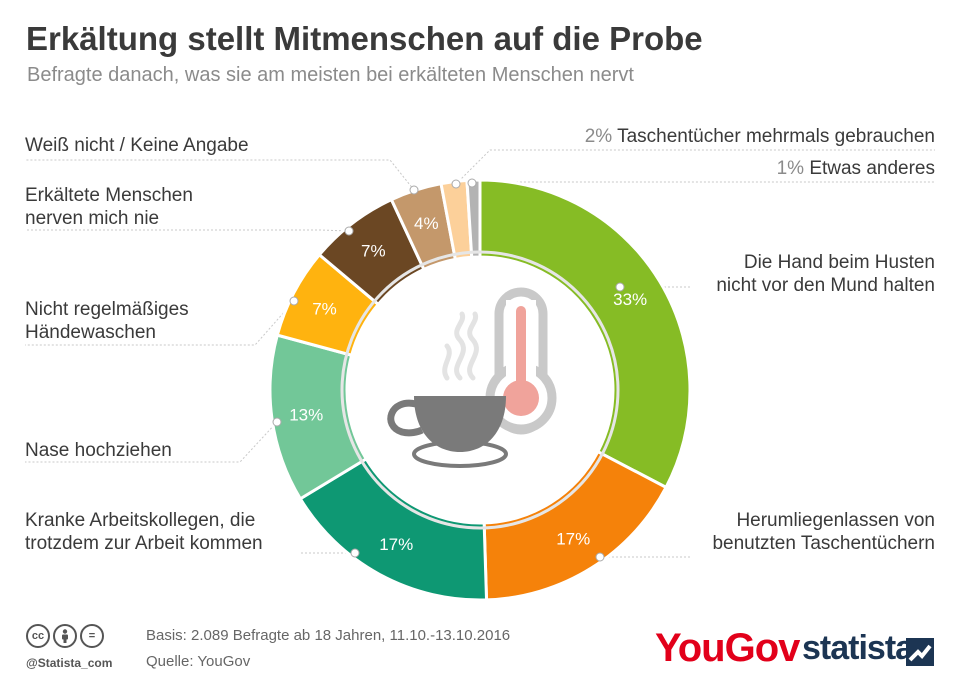 Image resolution: width=960 pixels, height=684 pixels. I want to click on category-label-line: Etwas anderes, so click(872, 168).